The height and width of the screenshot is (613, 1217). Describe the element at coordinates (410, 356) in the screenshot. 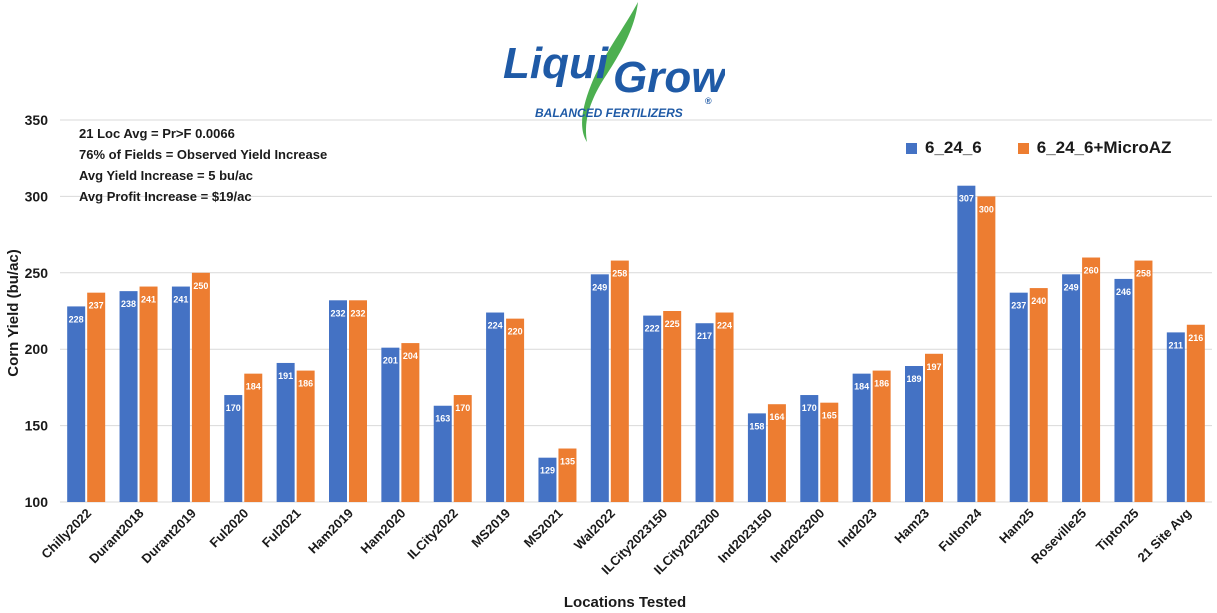

I see `data-label: 204` at that location.